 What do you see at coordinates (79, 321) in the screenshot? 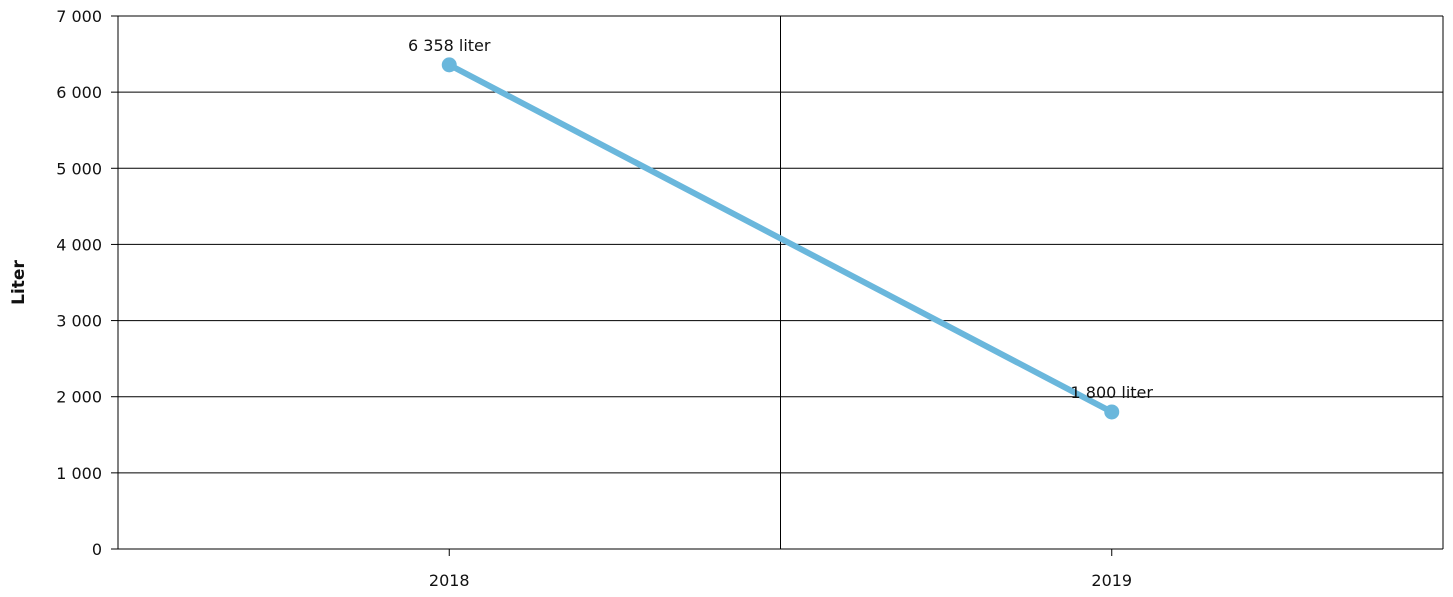
I see `y-tick-label: 3 000` at bounding box center [79, 321].